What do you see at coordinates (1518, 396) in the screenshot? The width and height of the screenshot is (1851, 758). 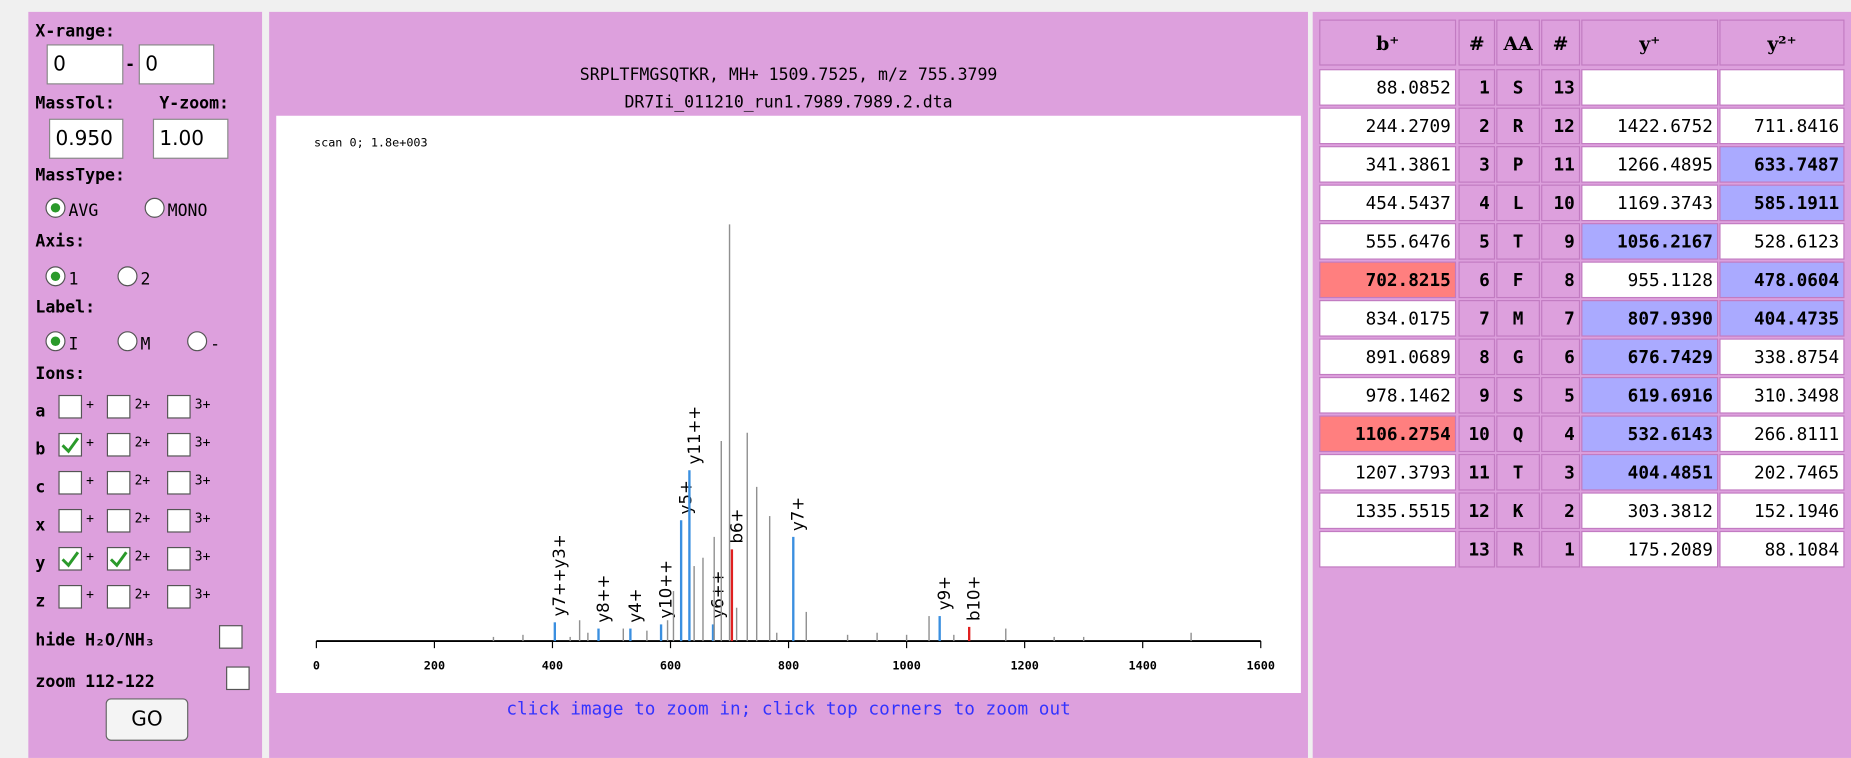 I see `cell-text: S` at bounding box center [1518, 396].